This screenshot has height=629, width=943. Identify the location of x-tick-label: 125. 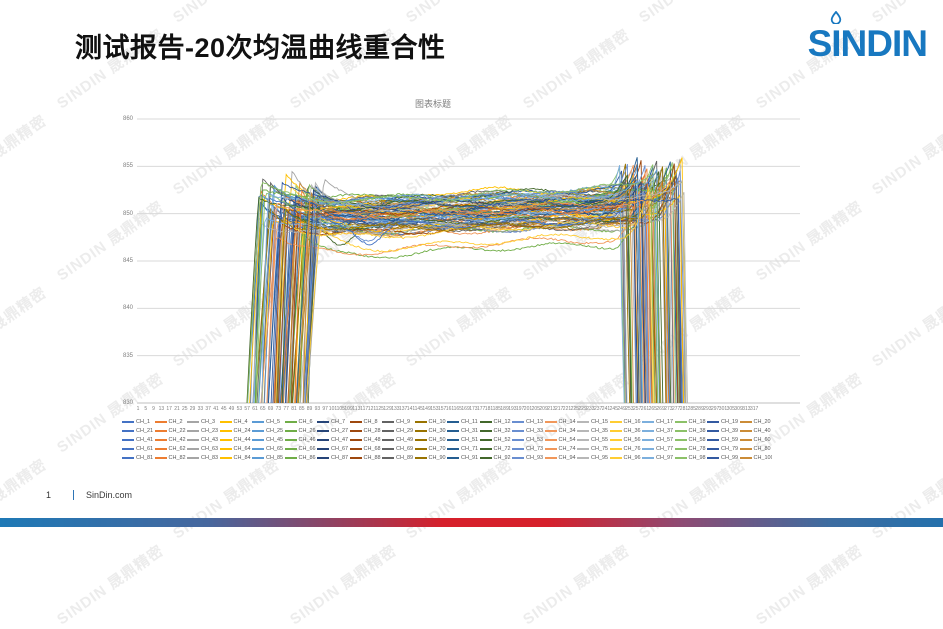
(379, 409).